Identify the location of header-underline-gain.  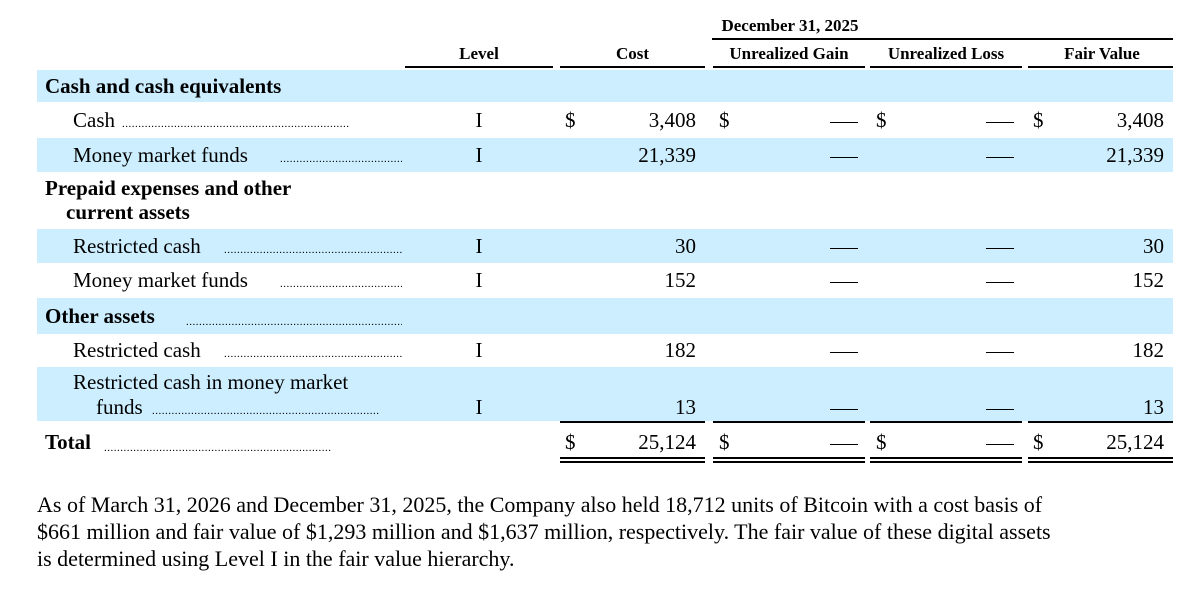
(789, 67).